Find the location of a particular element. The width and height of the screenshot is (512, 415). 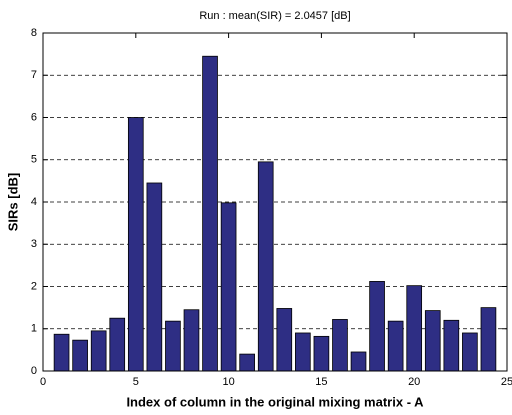

x-tick-label: 10 is located at coordinates (228, 382).